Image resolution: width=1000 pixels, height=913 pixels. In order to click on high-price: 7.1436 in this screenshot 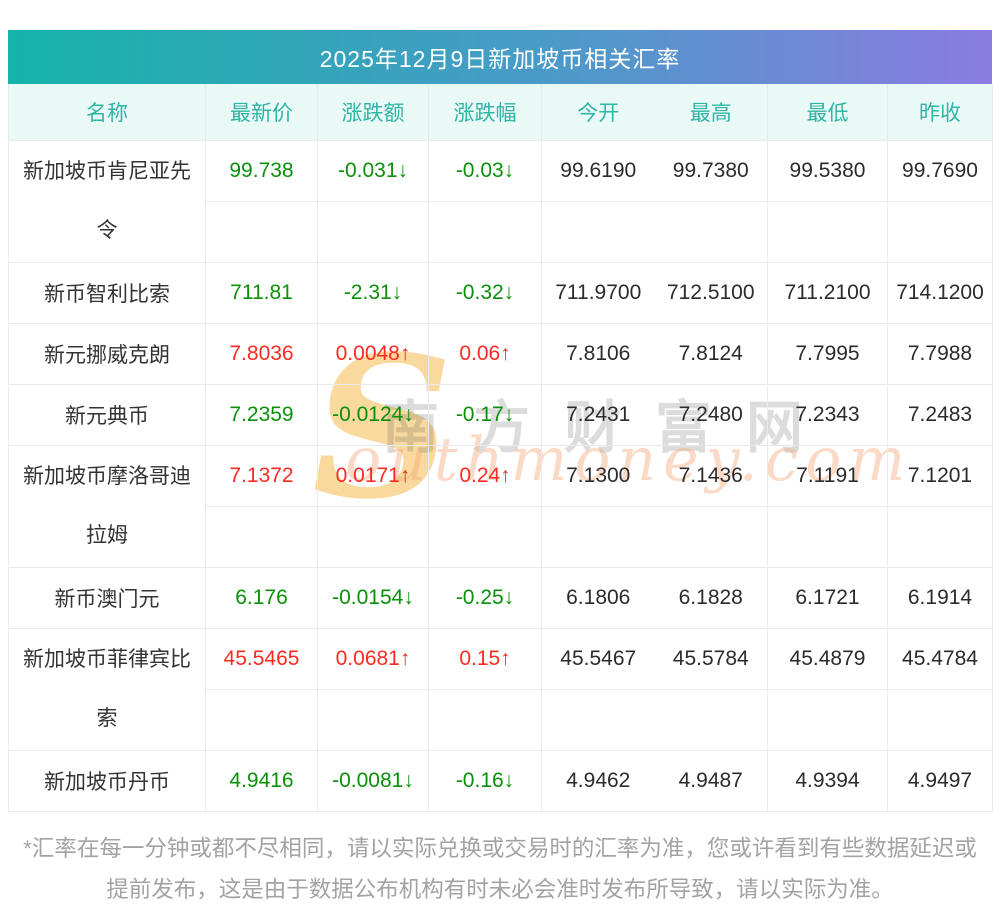, I will do `click(710, 475)`.